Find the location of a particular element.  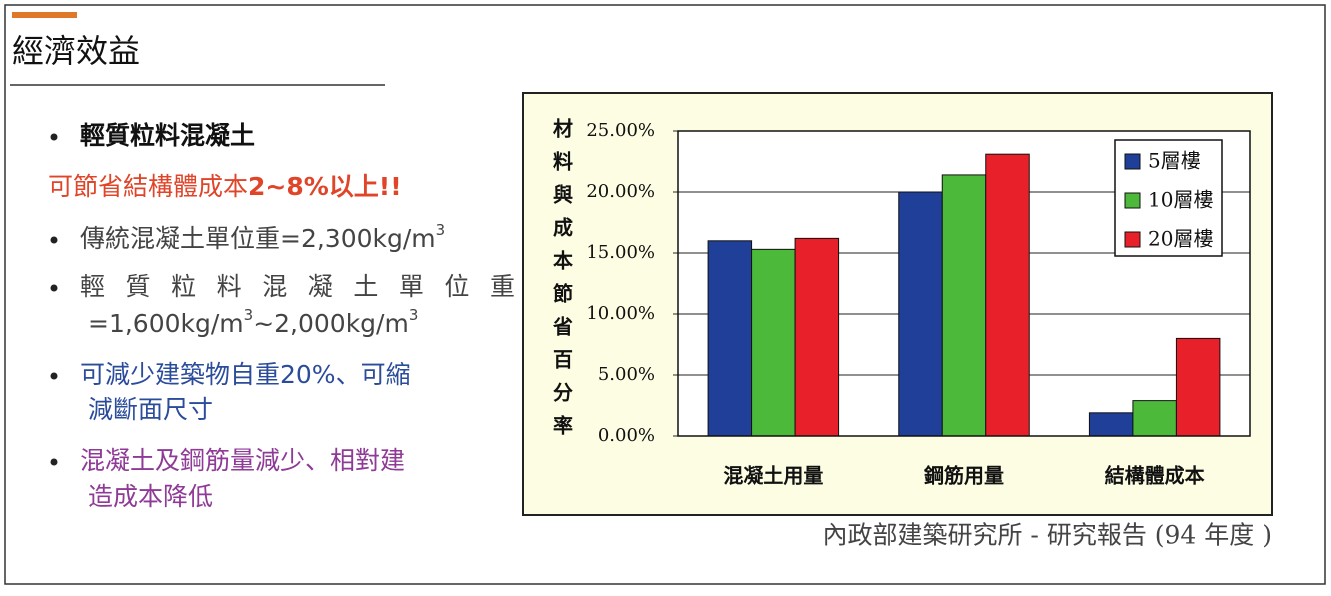

text-run: 可減少建築物自重20%、可縮 is located at coordinates (245, 374).